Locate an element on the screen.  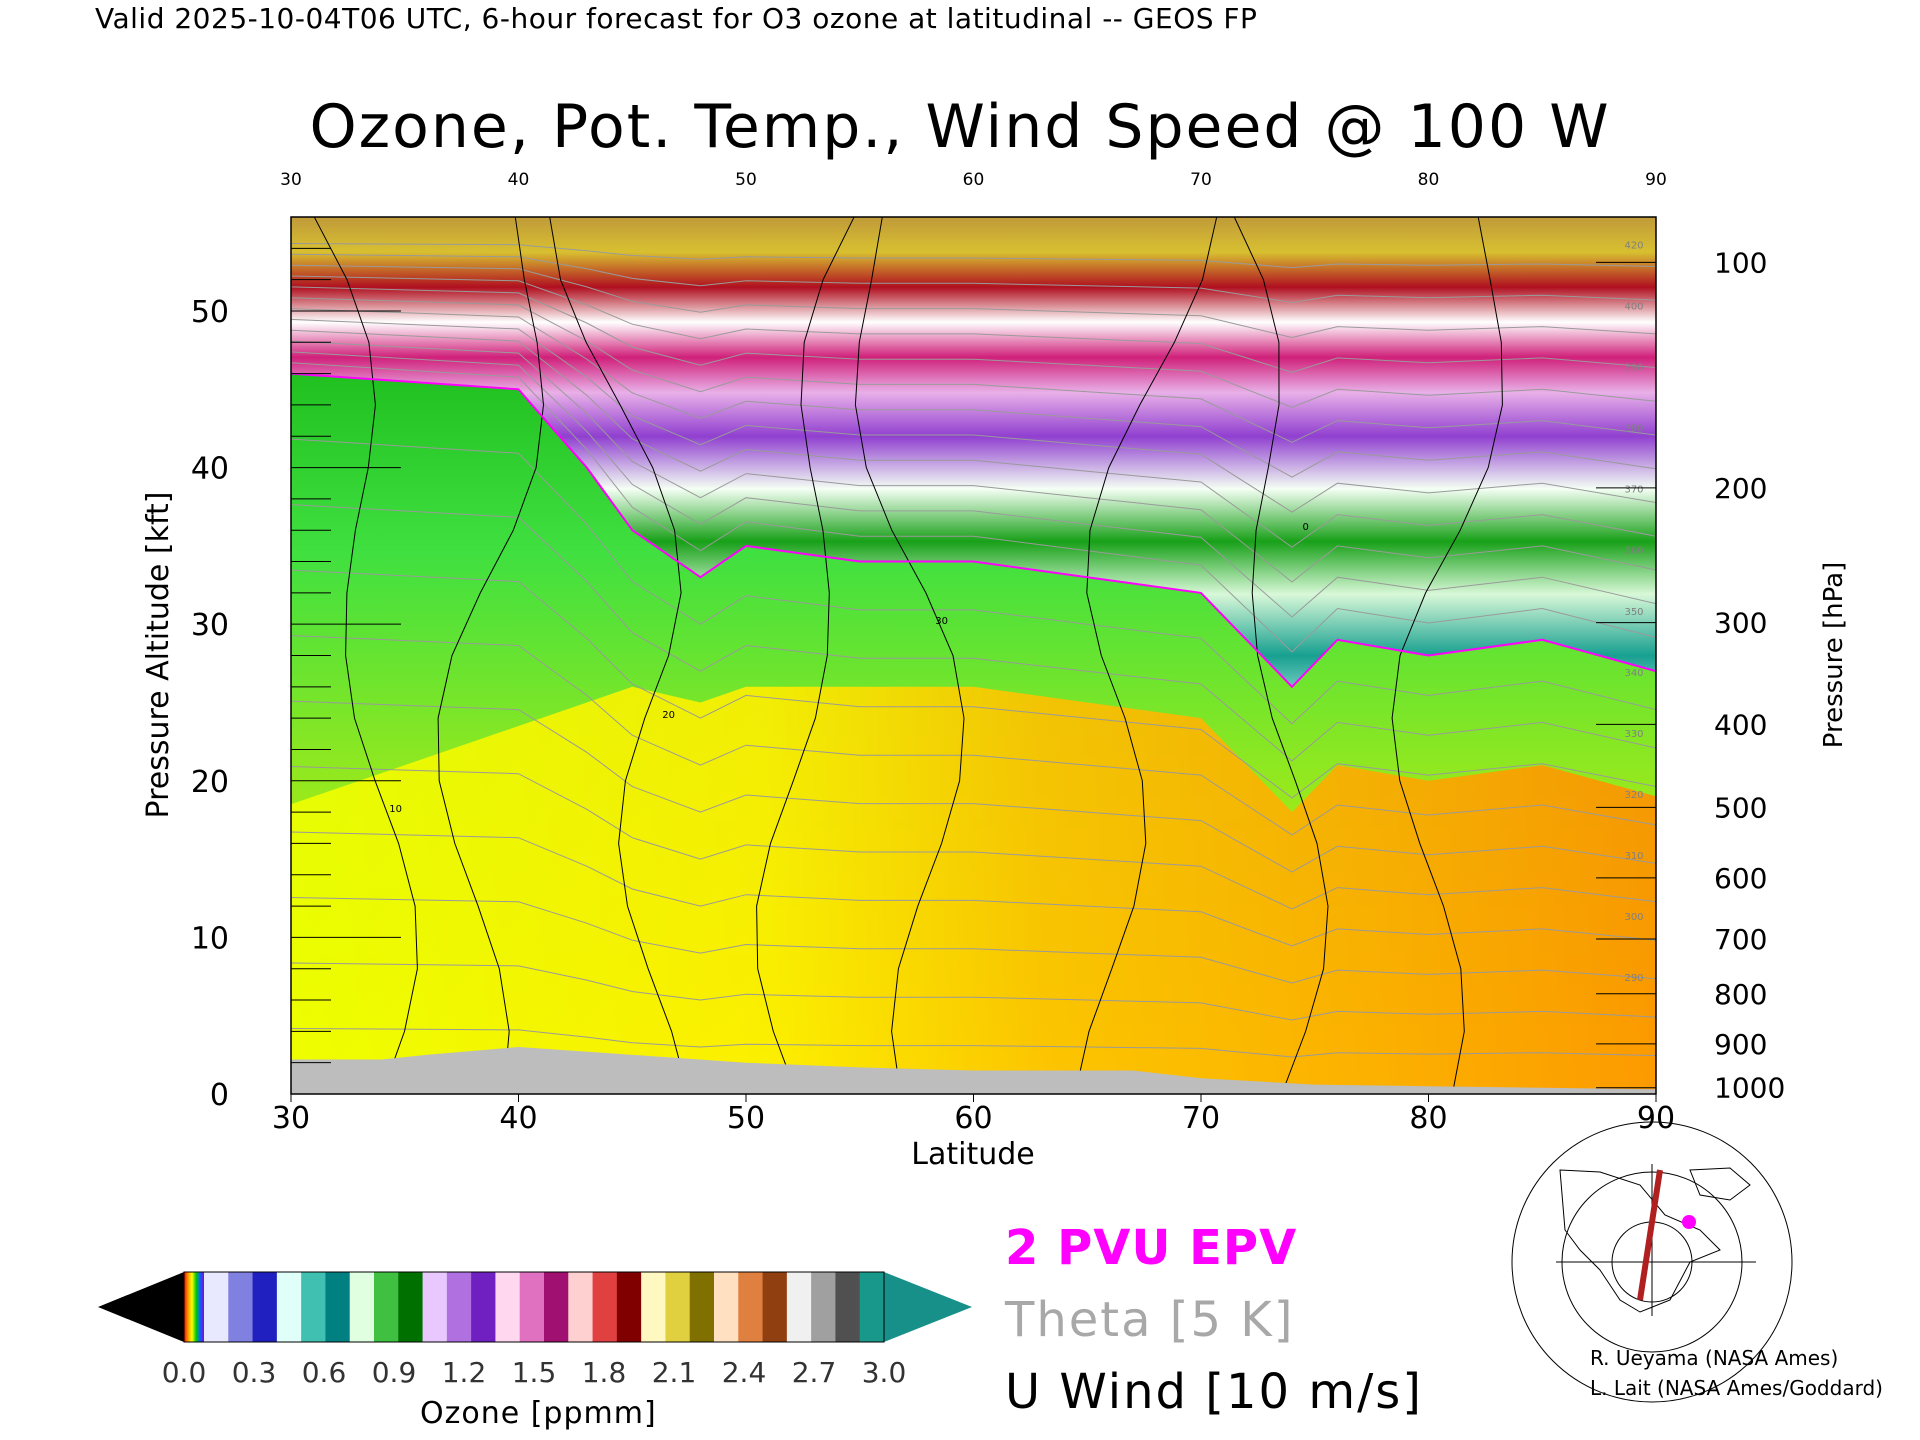
colorbar-frame is located at coordinates (534, 1307).